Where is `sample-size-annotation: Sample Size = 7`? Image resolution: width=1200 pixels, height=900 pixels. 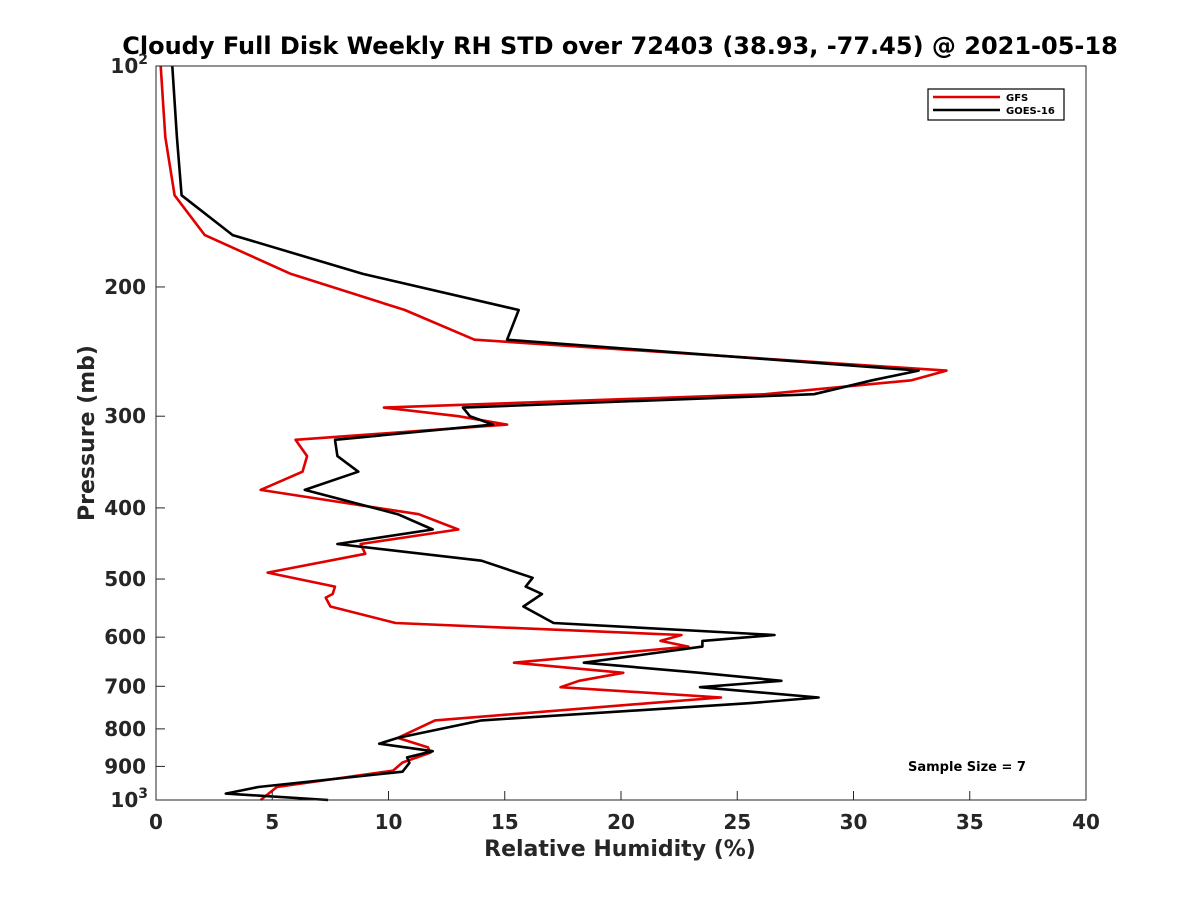 sample-size-annotation: Sample Size = 7 is located at coordinates (967, 767).